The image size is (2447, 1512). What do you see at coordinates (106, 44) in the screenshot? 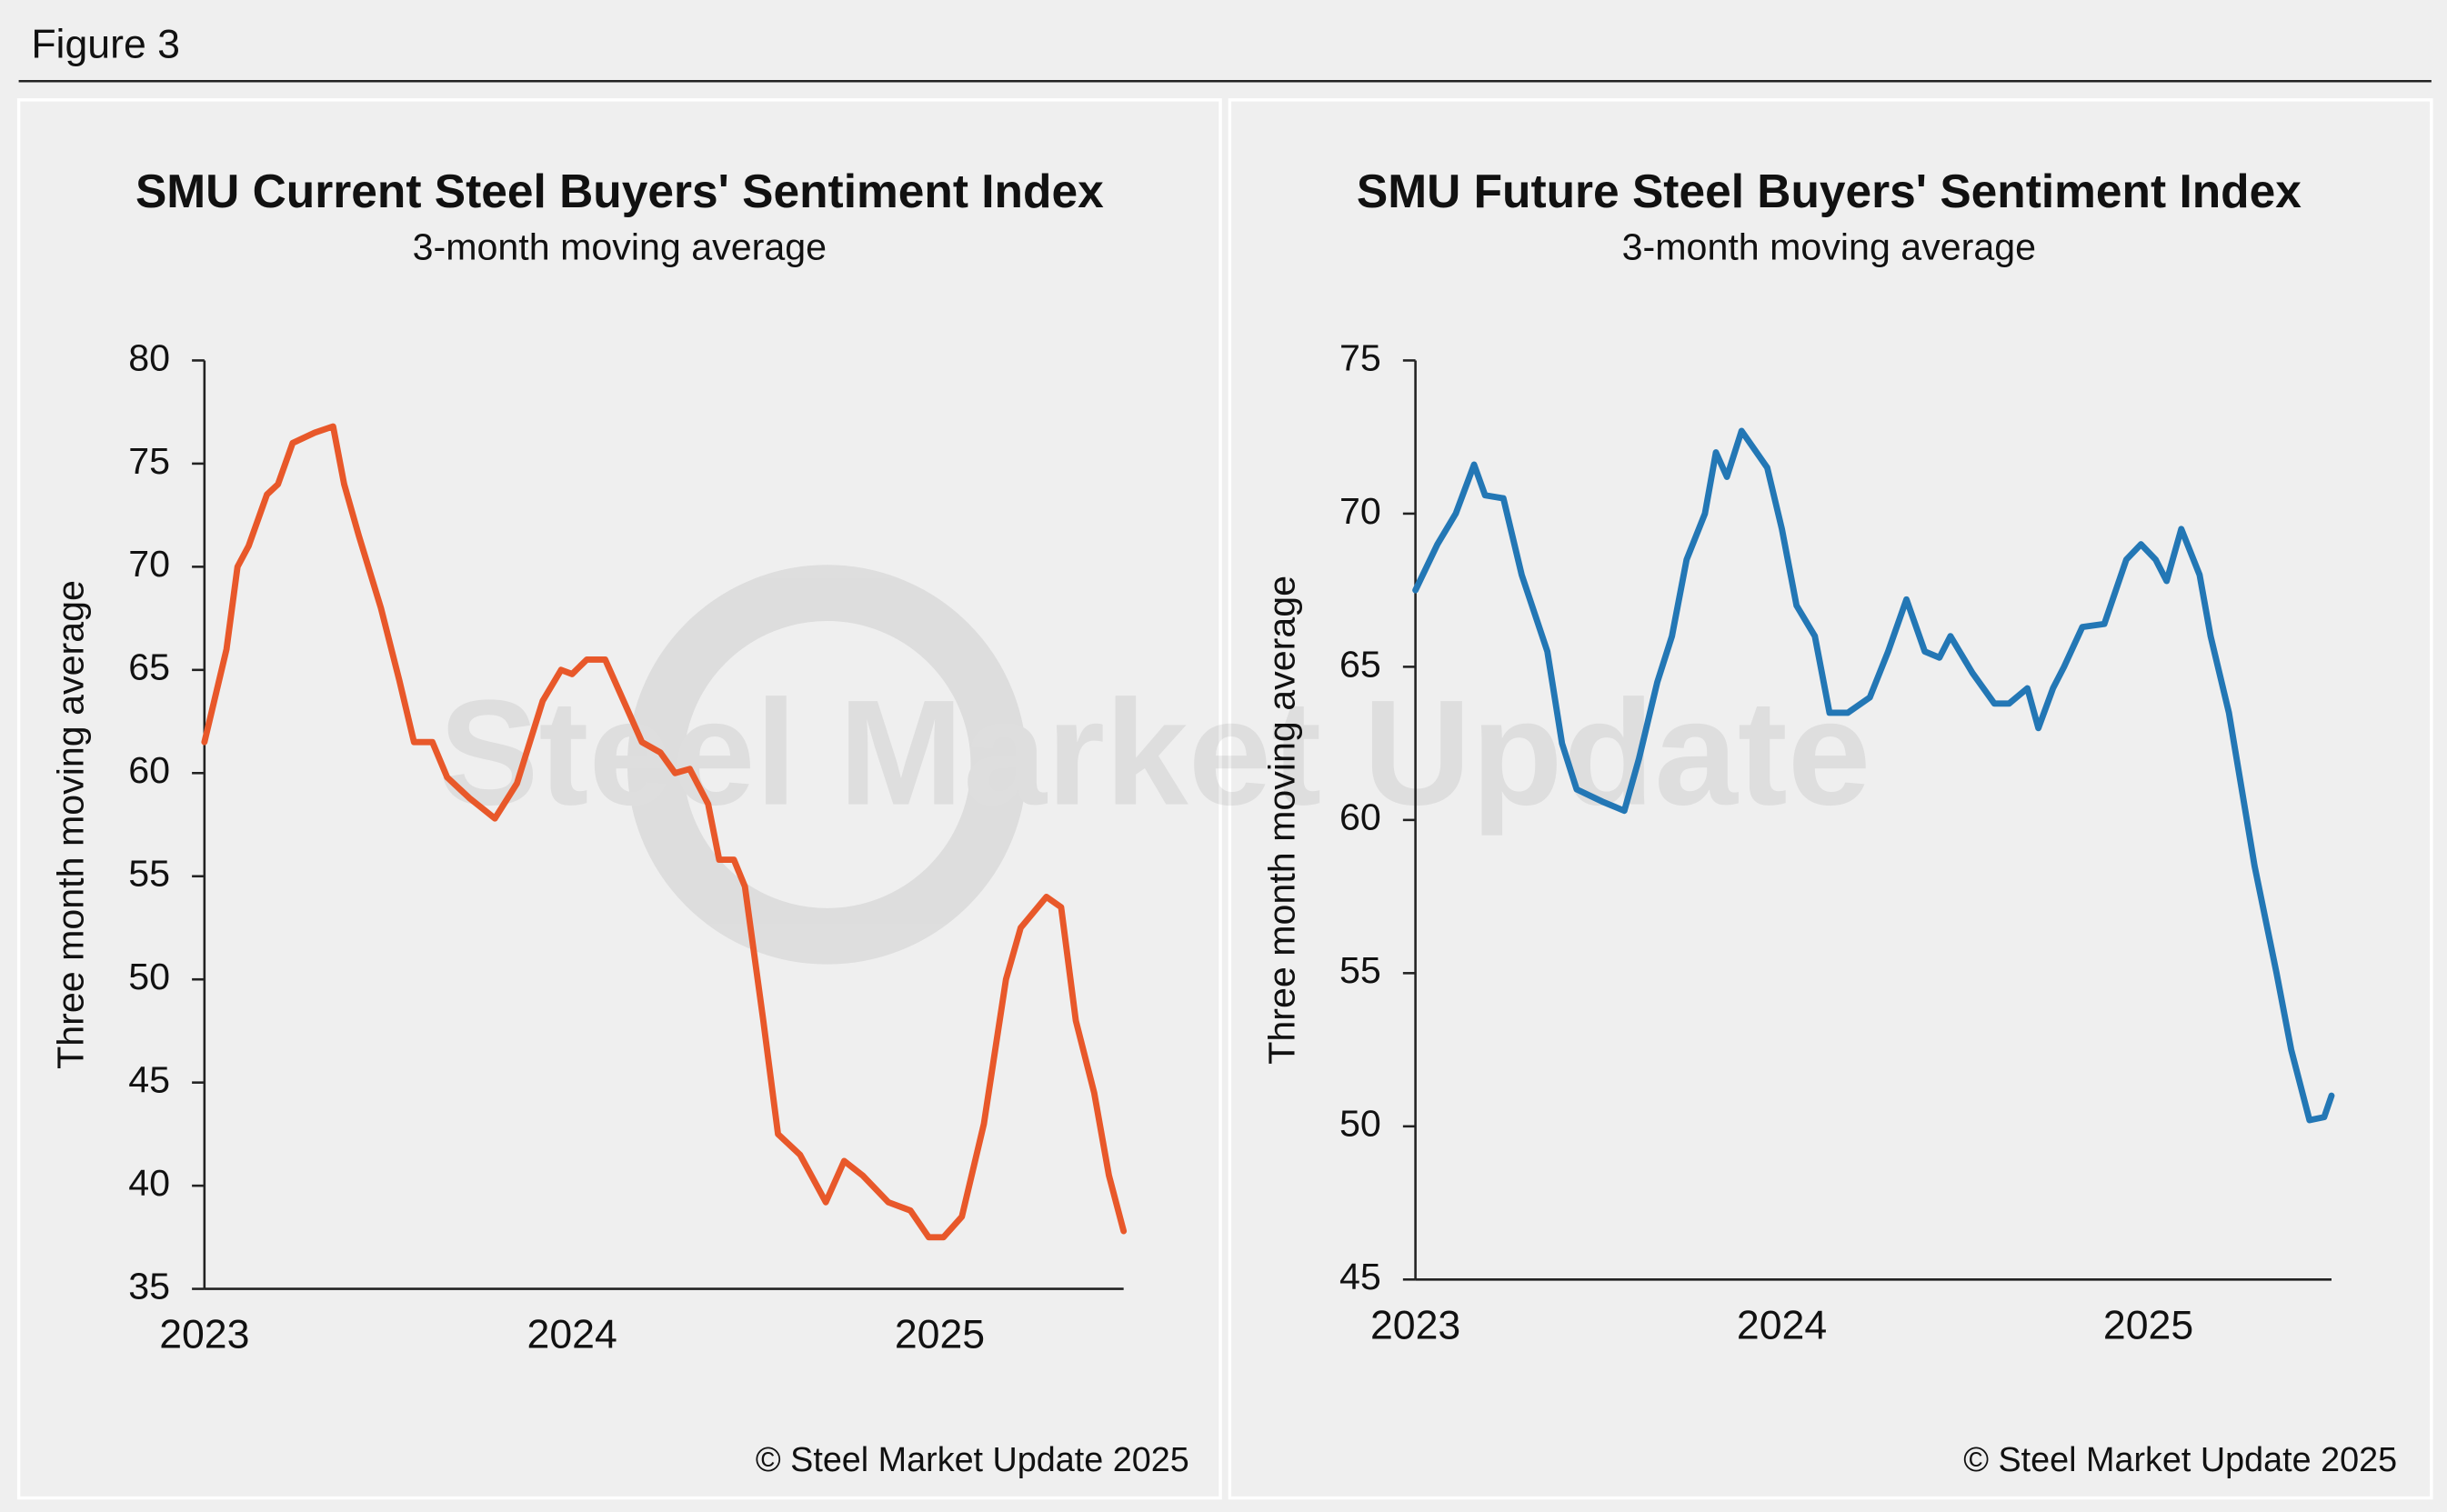
I see `figure-label: Figure 3` at bounding box center [106, 44].